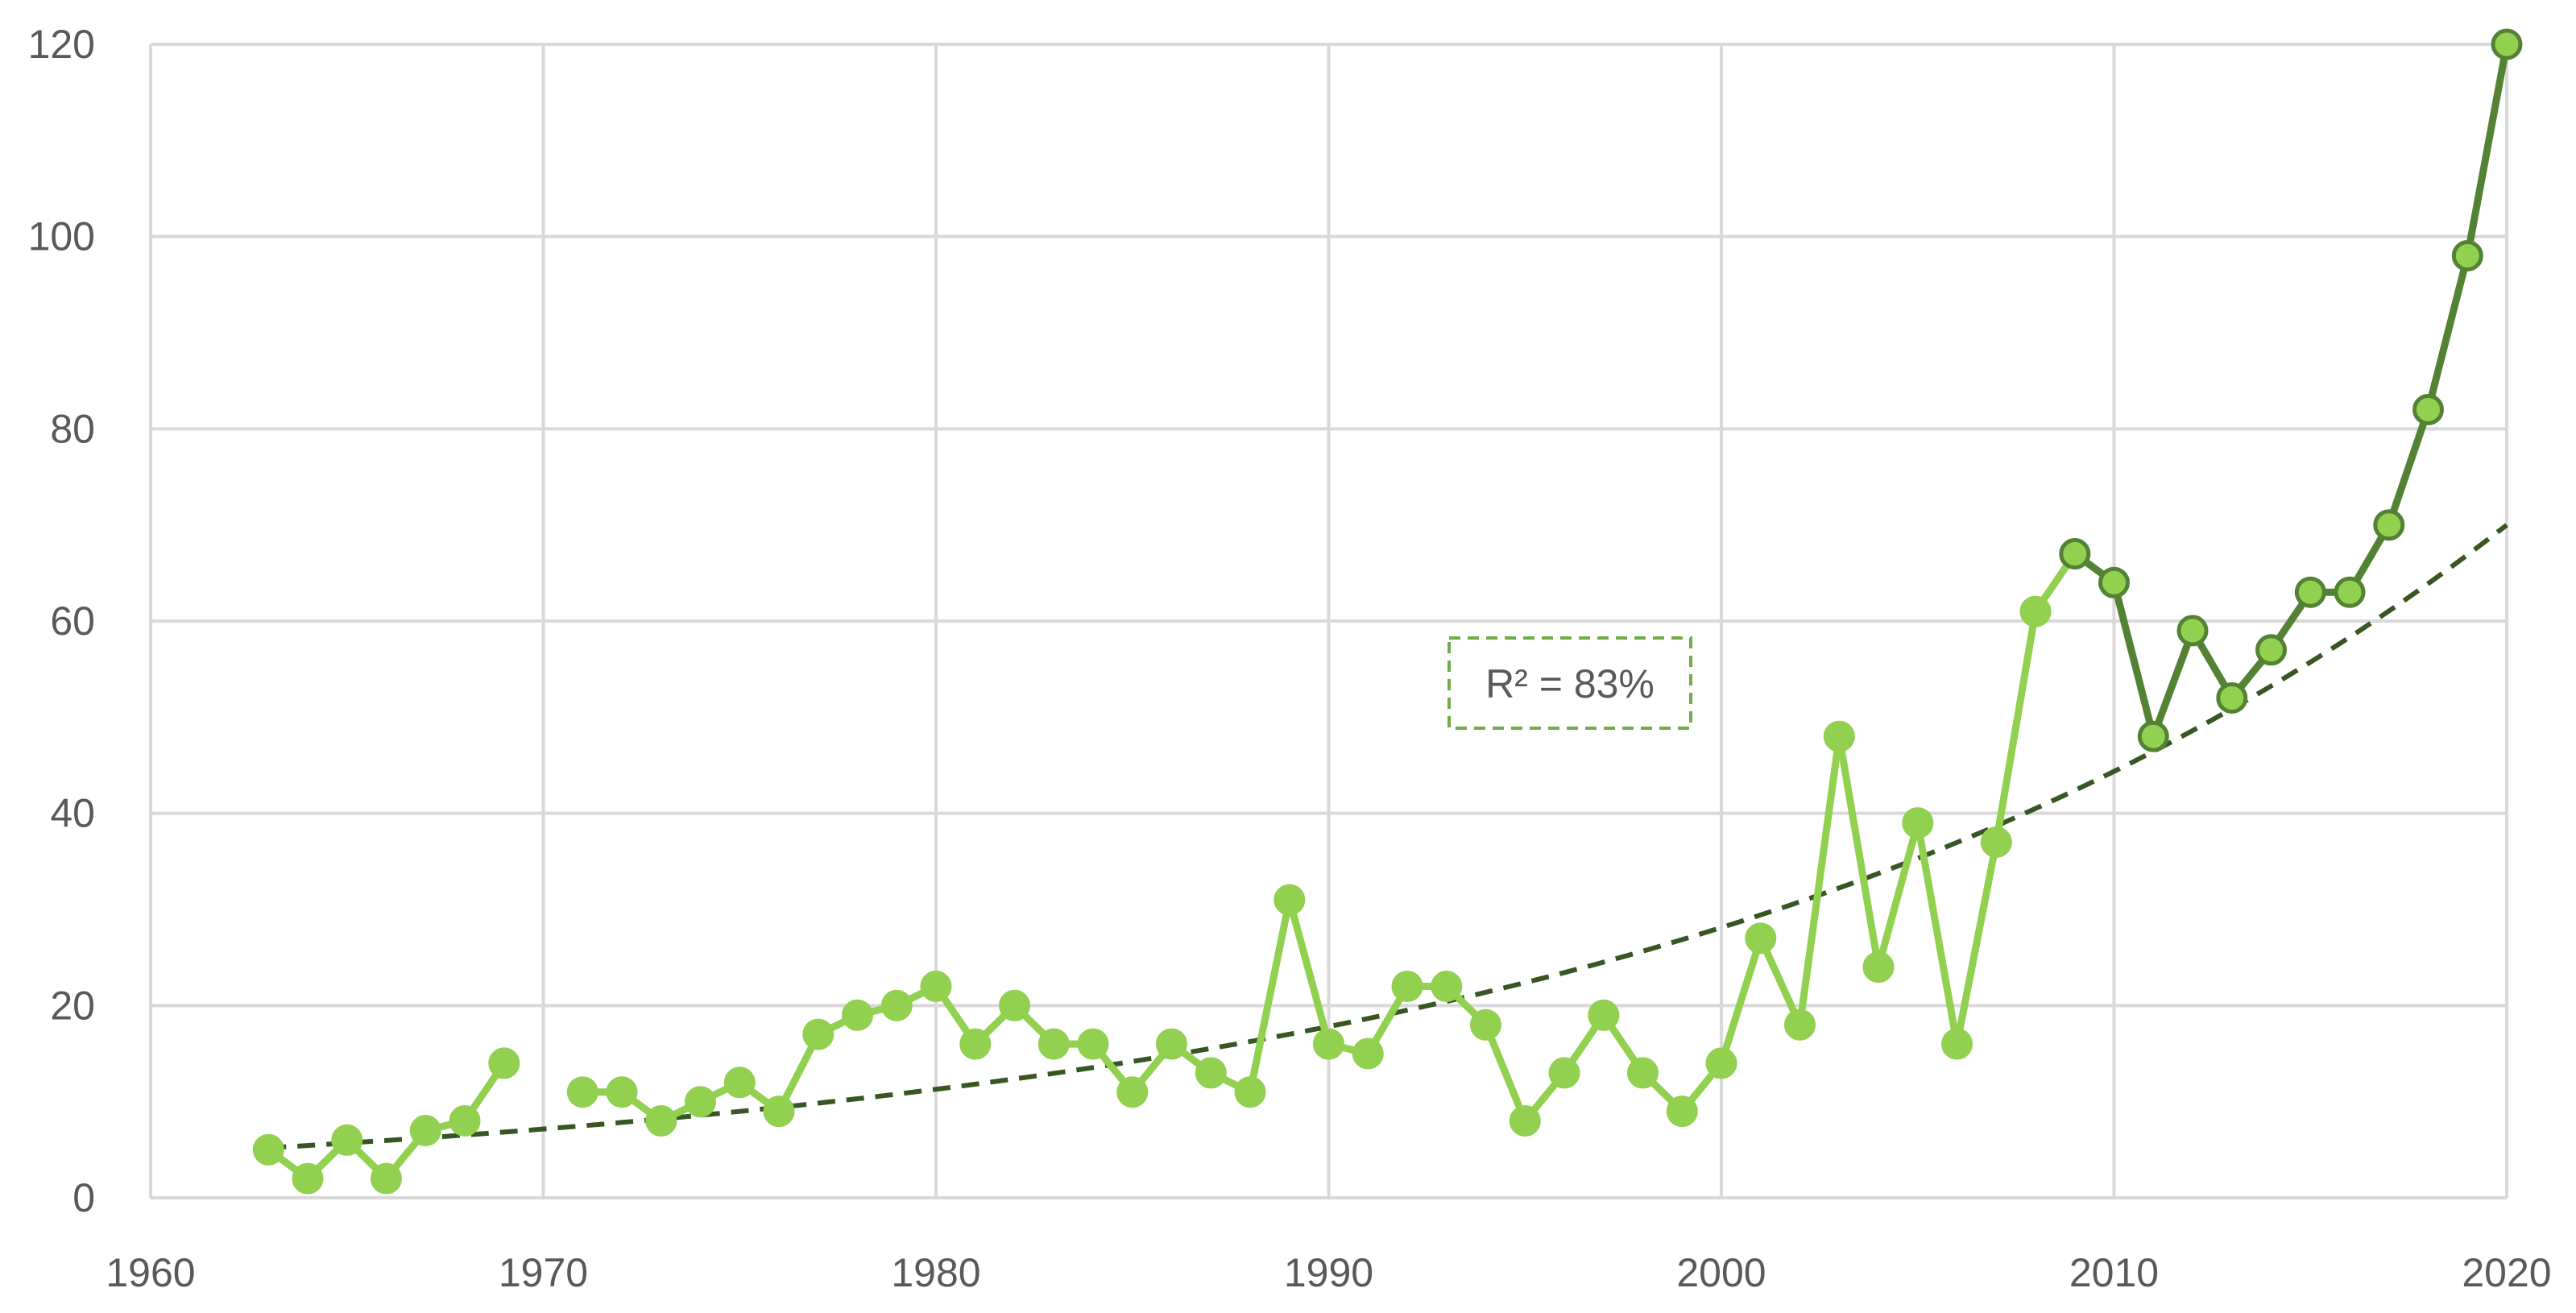 The height and width of the screenshot is (1313, 2576). What do you see at coordinates (72, 1006) in the screenshot?
I see `y-tick-label: 20` at bounding box center [72, 1006].